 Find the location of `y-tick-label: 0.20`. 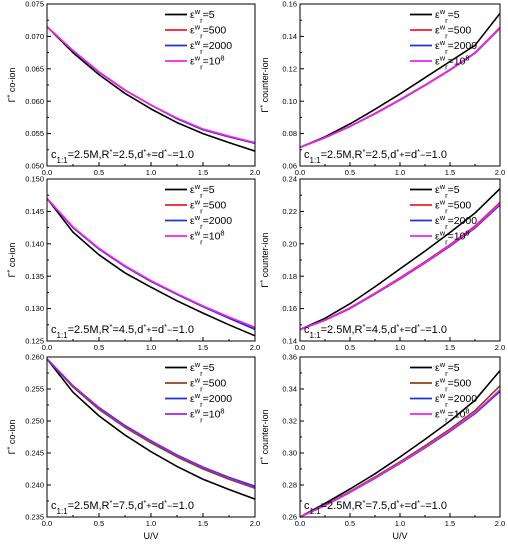

y-tick-label: 0.20 is located at coordinates (289, 243).